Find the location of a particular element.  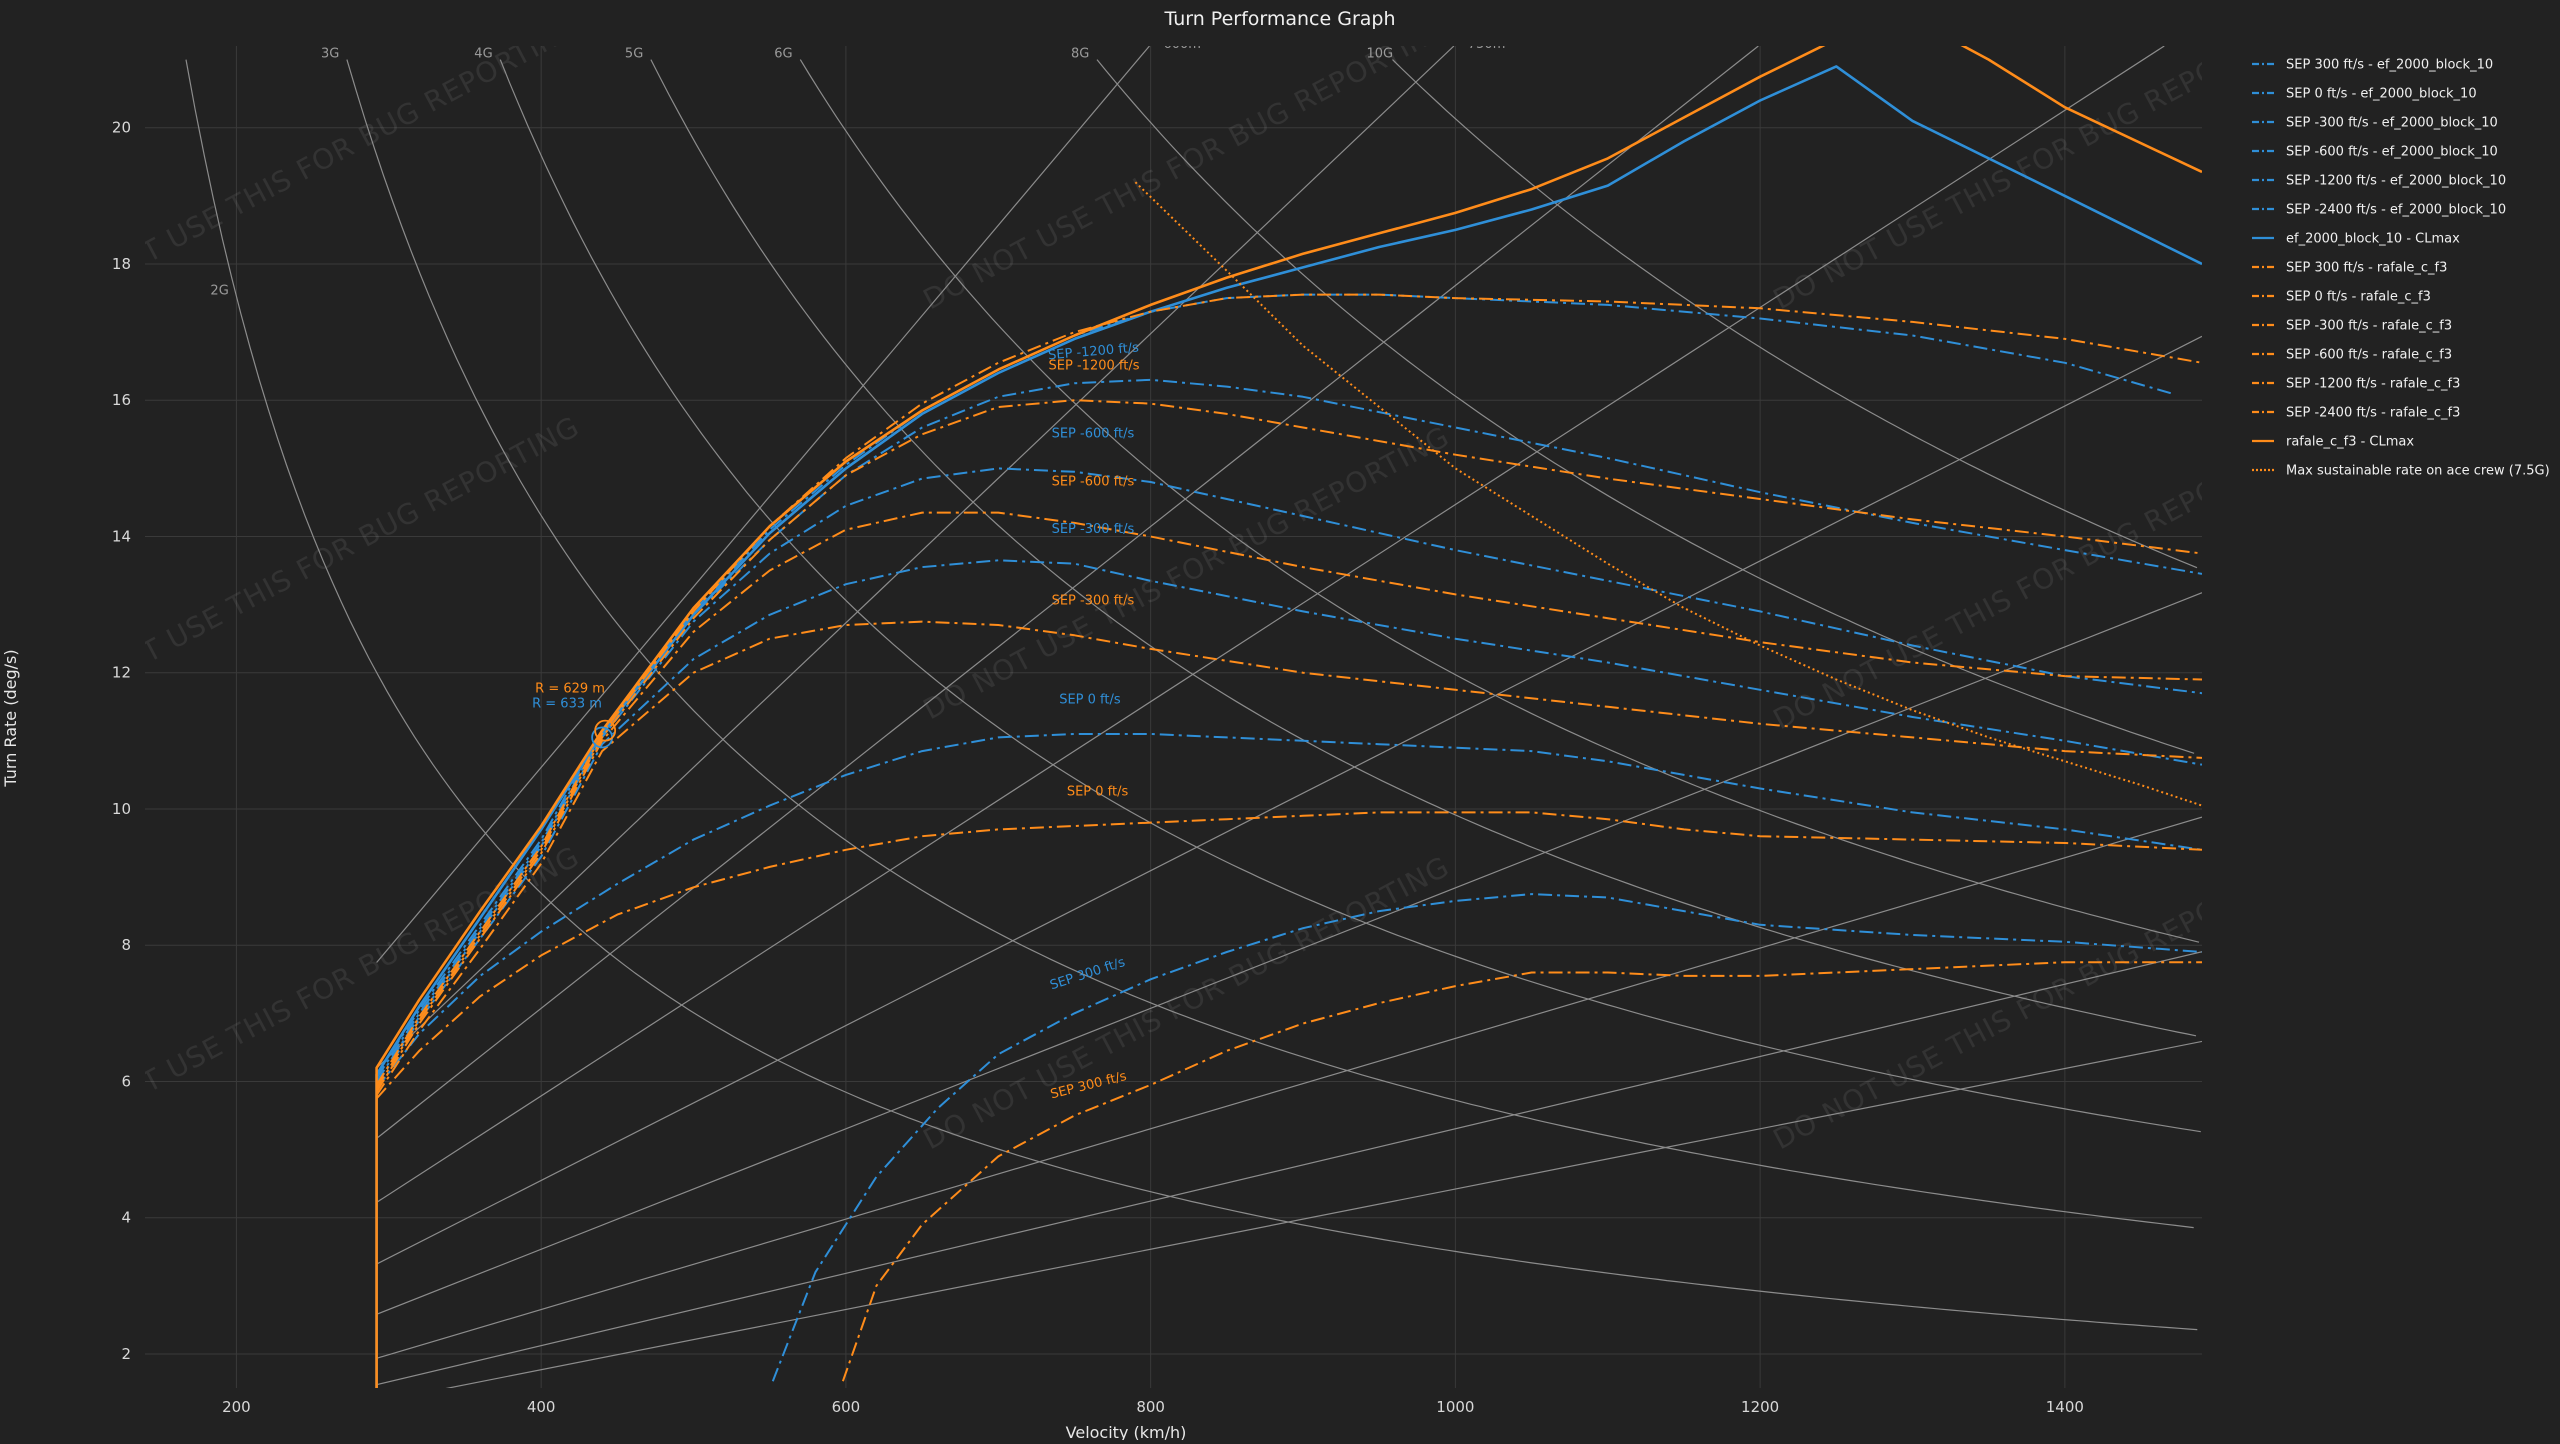

x-tick-label: 600 is located at coordinates (846, 1407).